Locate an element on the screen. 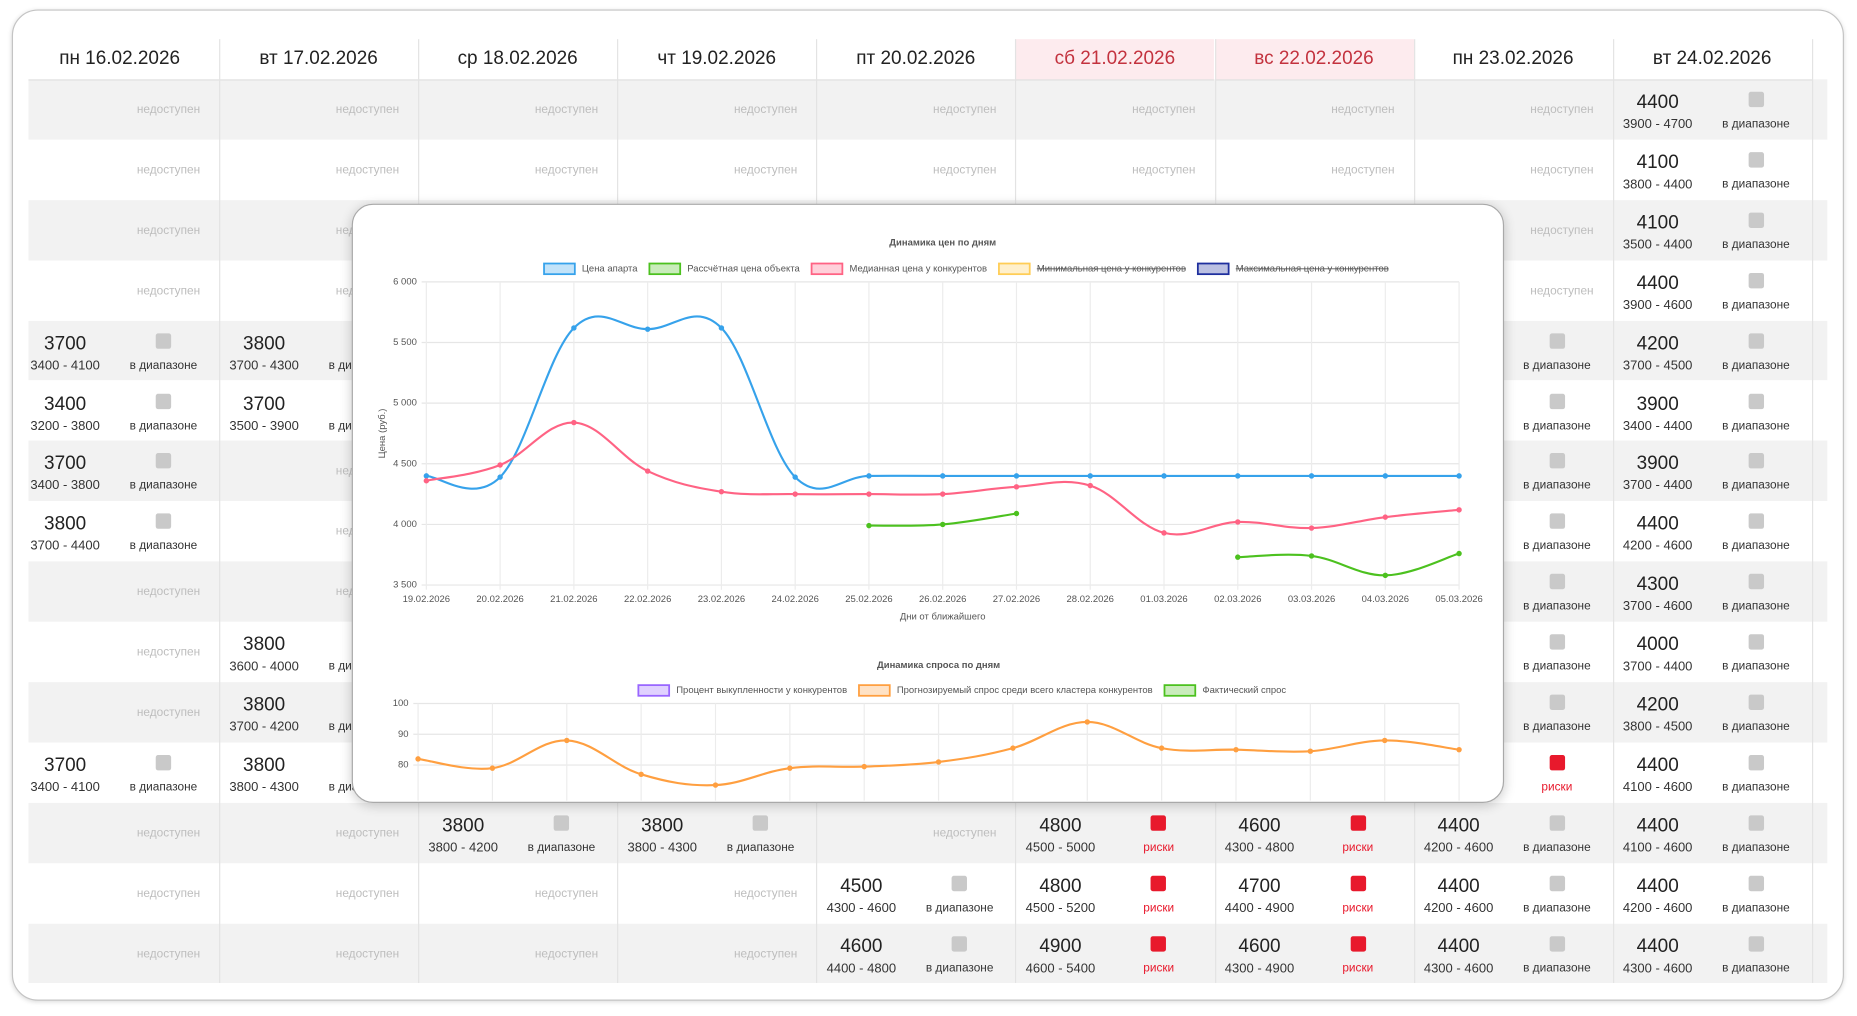 The image size is (1857, 1016). price: 4700 is located at coordinates (1259, 886).